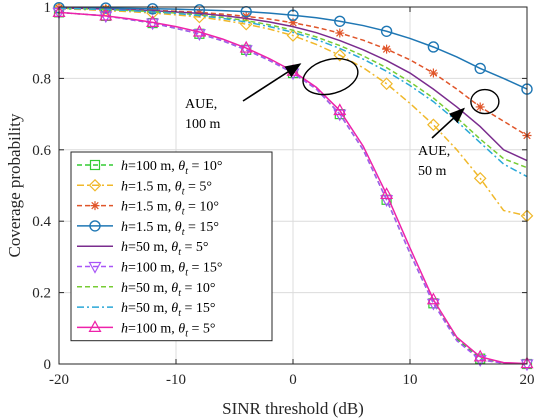 Image resolution: width=536 pixels, height=420 pixels. I want to click on annotation-line: 100 m, so click(203, 124).